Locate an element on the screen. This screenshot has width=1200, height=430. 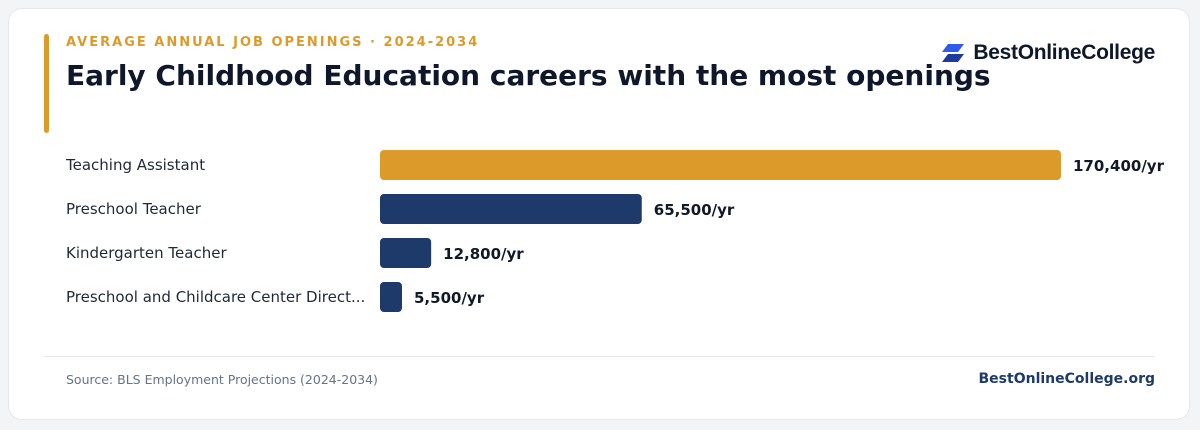
category-label: Preschool Teacher is located at coordinates (134, 209).